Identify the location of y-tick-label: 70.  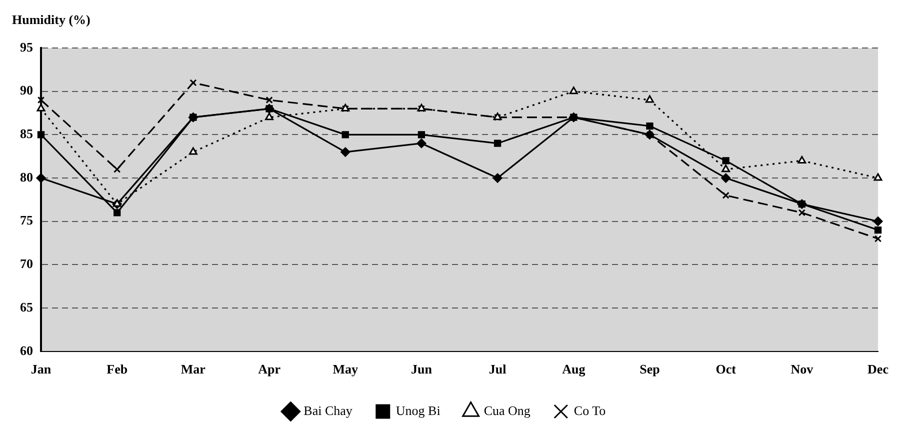
(26, 264).